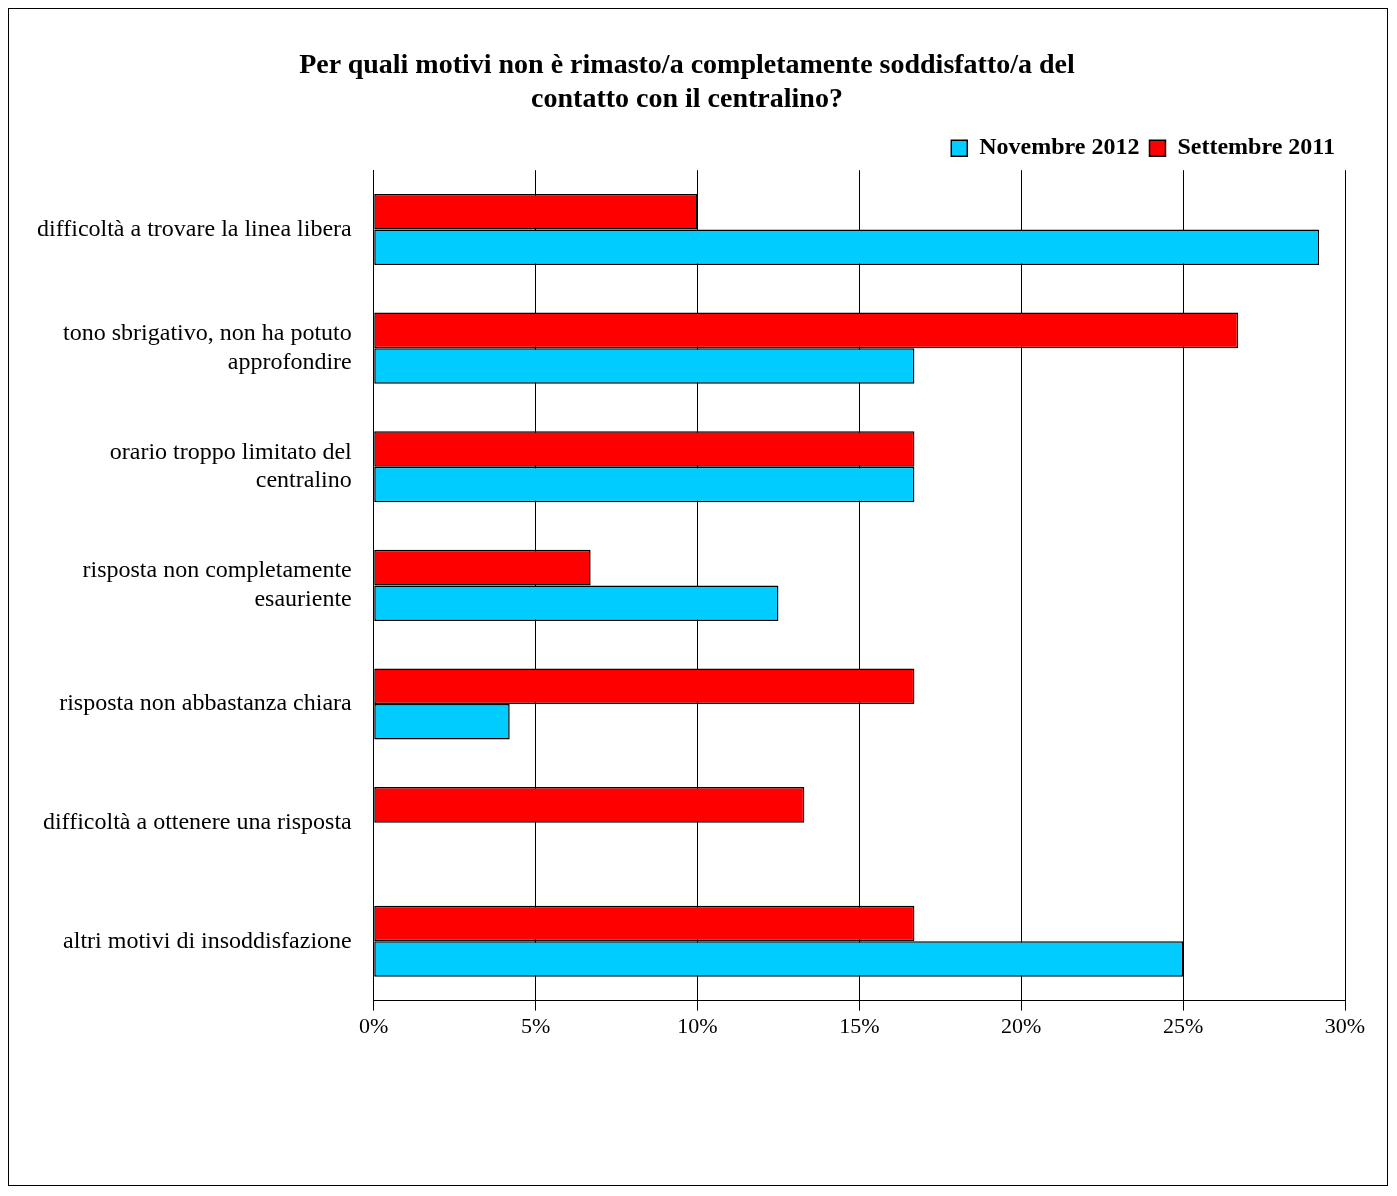 Image resolution: width=1397 pixels, height=1196 pixels. Describe the element at coordinates (195, 227) in the screenshot. I see `y-tick-label: difficoltà a trovare la linea libera` at that location.